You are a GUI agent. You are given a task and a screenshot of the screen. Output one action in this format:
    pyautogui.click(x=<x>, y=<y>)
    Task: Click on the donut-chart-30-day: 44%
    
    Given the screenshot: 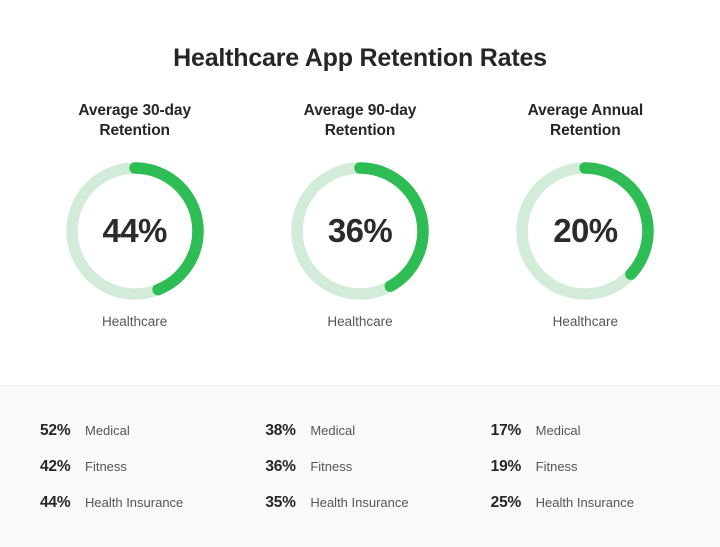 What is the action you would take?
    pyautogui.click(x=135, y=231)
    